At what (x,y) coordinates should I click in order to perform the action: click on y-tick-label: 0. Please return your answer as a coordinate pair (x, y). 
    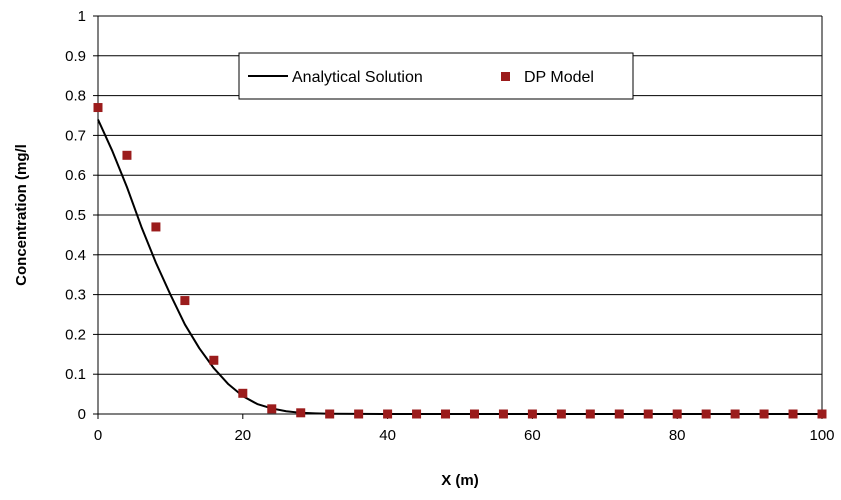
    Looking at the image, I should click on (82, 414).